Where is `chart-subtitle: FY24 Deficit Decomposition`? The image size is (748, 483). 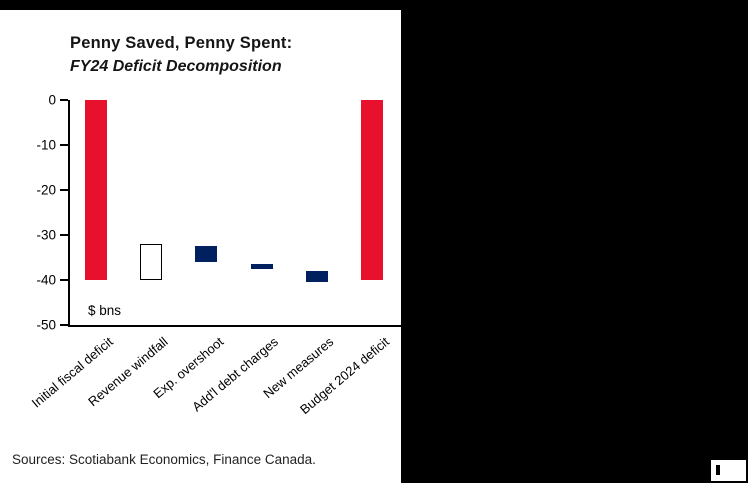 chart-subtitle: FY24 Deficit Decomposition is located at coordinates (176, 66).